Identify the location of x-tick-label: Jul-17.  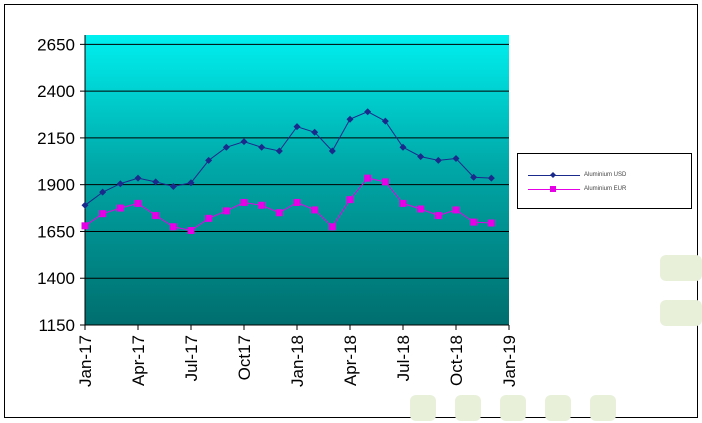
(191, 358).